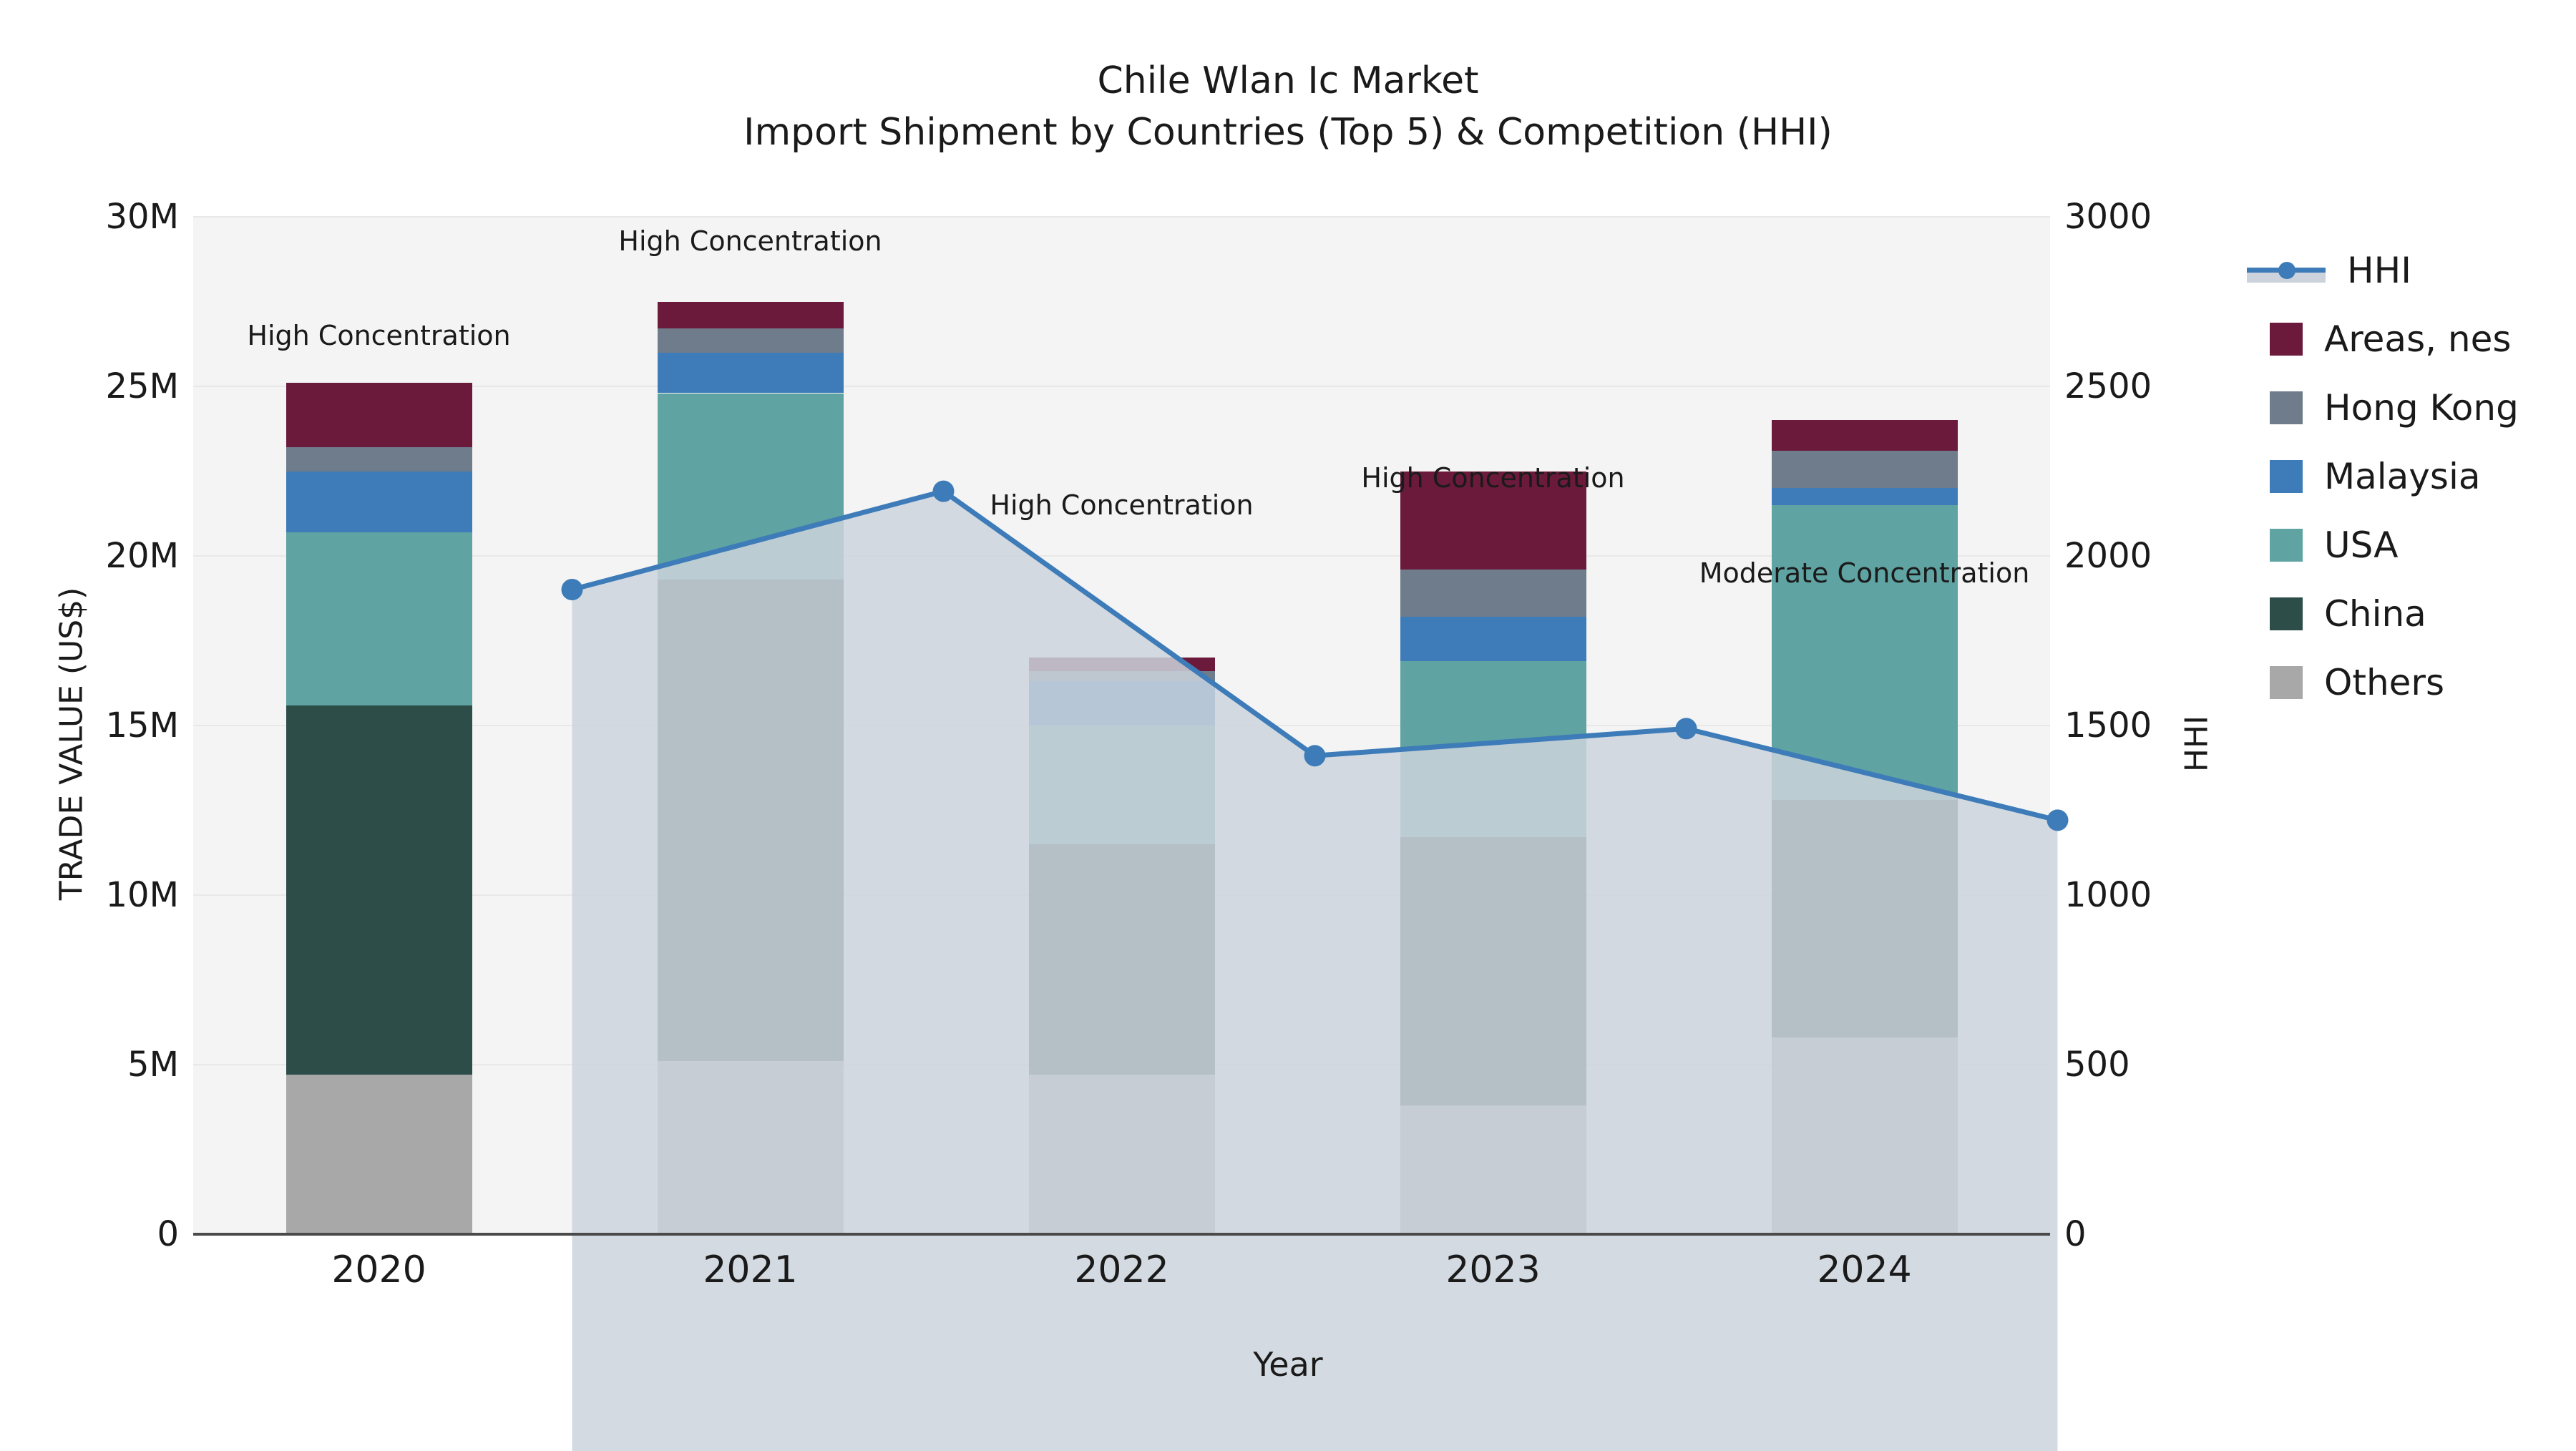 The height and width of the screenshot is (1451, 2576). What do you see at coordinates (2075, 1234) in the screenshot?
I see `y-axis-right-tick-label: 0` at bounding box center [2075, 1234].